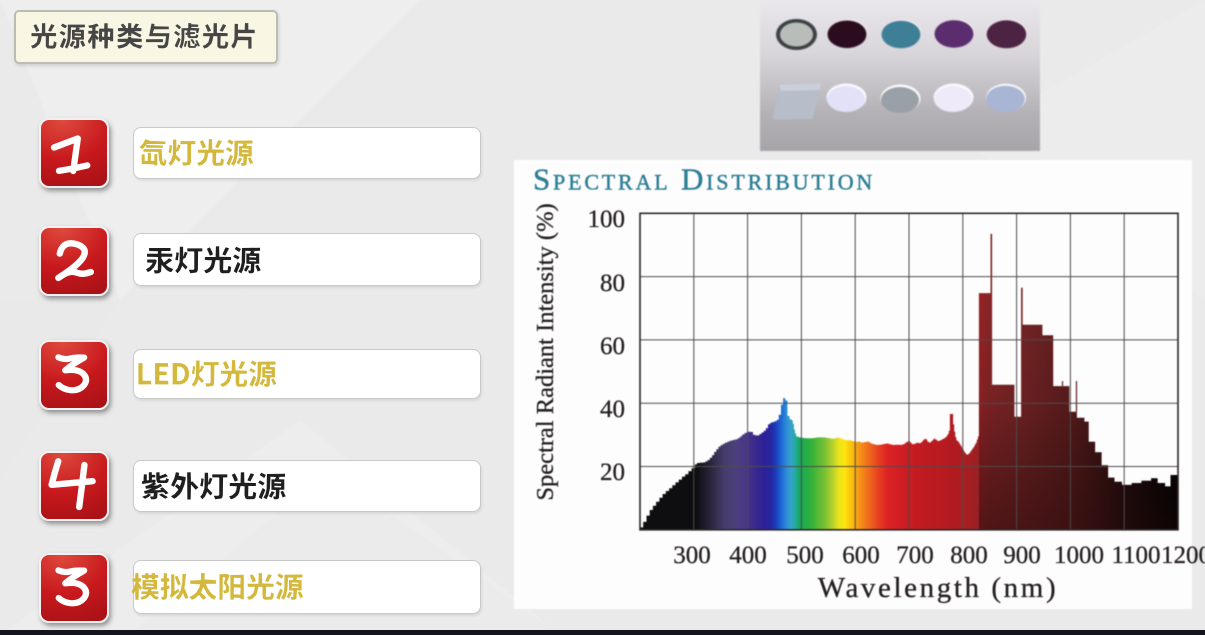 The width and height of the screenshot is (1205, 635). I want to click on svg-text: Wavelength (nm), so click(938, 588).